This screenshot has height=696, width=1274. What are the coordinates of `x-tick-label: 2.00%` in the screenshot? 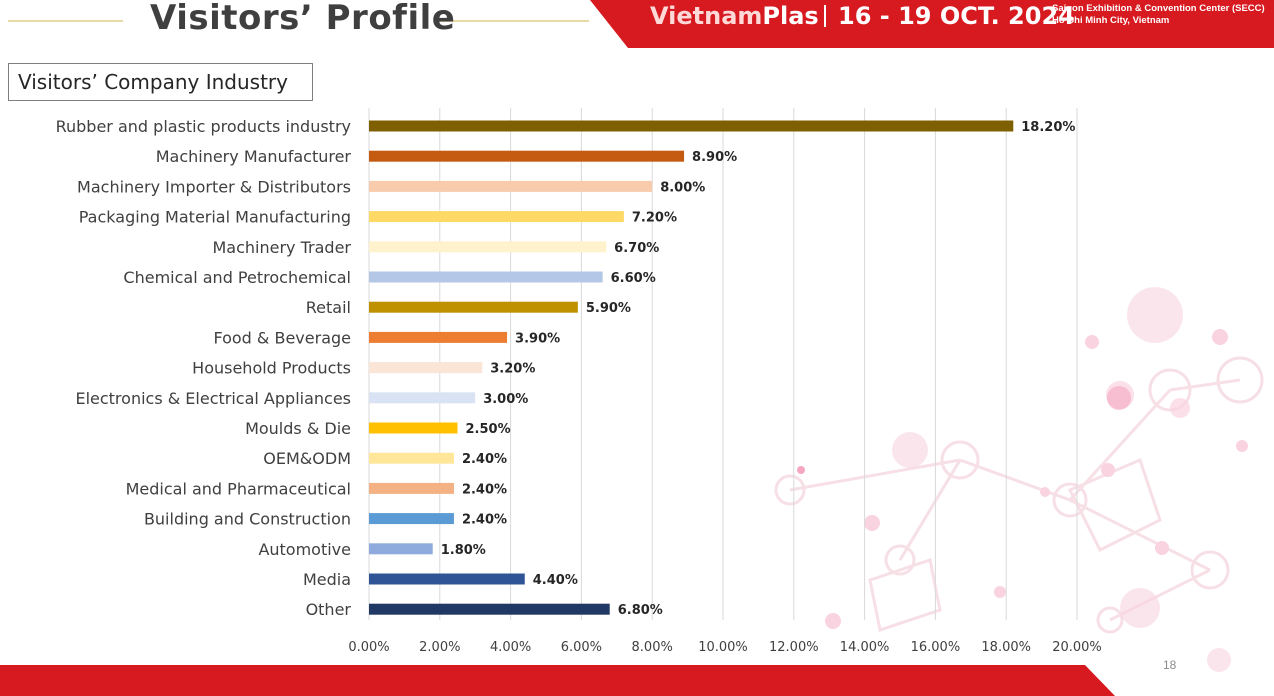 It's located at (439, 647).